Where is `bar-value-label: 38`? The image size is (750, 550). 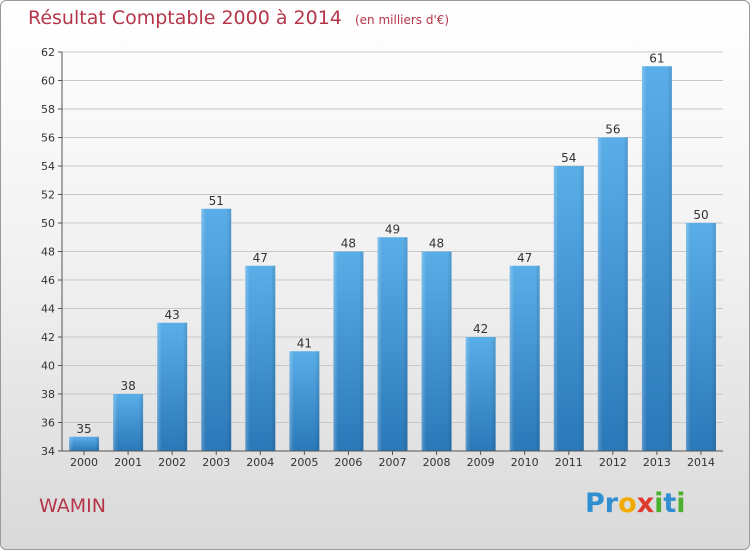 bar-value-label: 38 is located at coordinates (127, 386).